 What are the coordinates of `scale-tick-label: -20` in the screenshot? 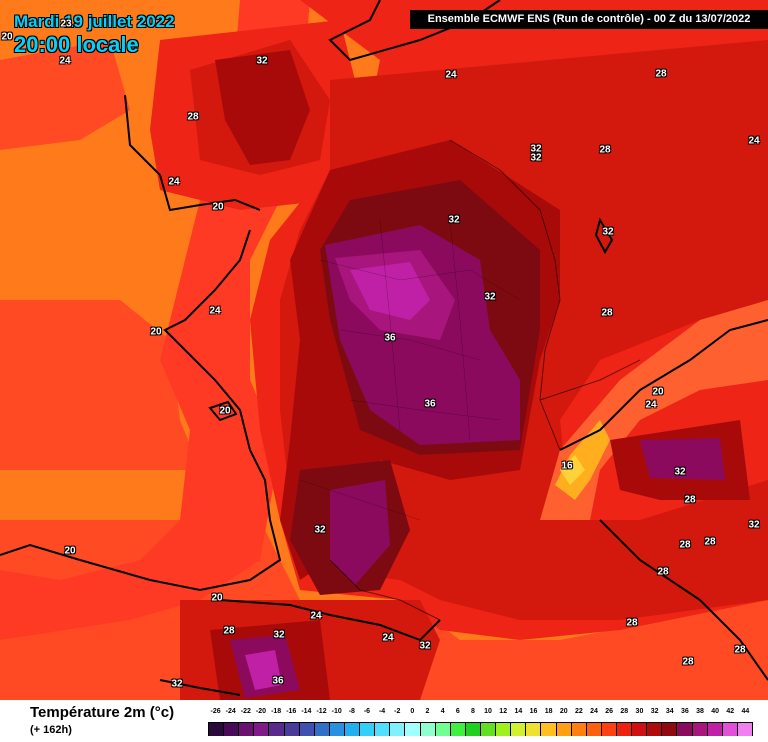 It's located at (261, 711).